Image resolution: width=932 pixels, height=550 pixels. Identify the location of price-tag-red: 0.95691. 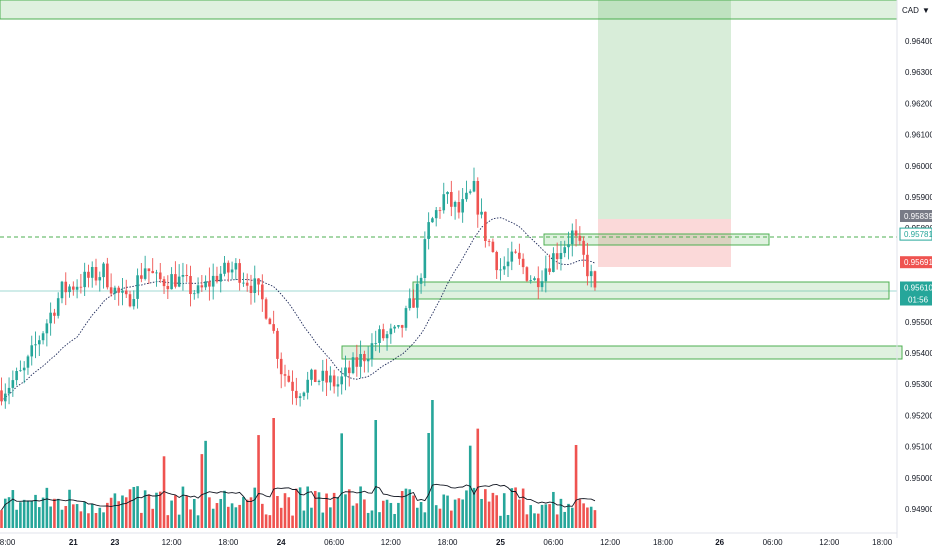
(916, 262).